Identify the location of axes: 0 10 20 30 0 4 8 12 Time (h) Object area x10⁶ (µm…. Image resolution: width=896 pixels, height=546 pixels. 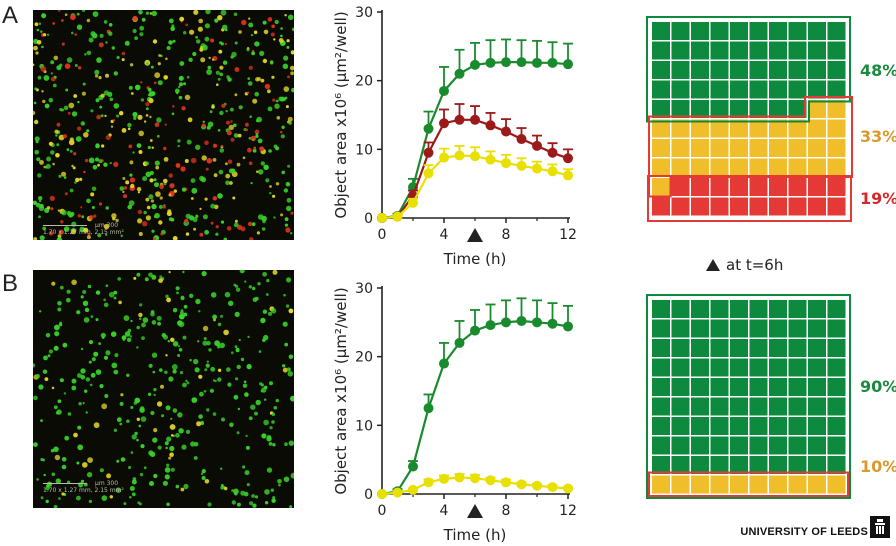
(454, 412).